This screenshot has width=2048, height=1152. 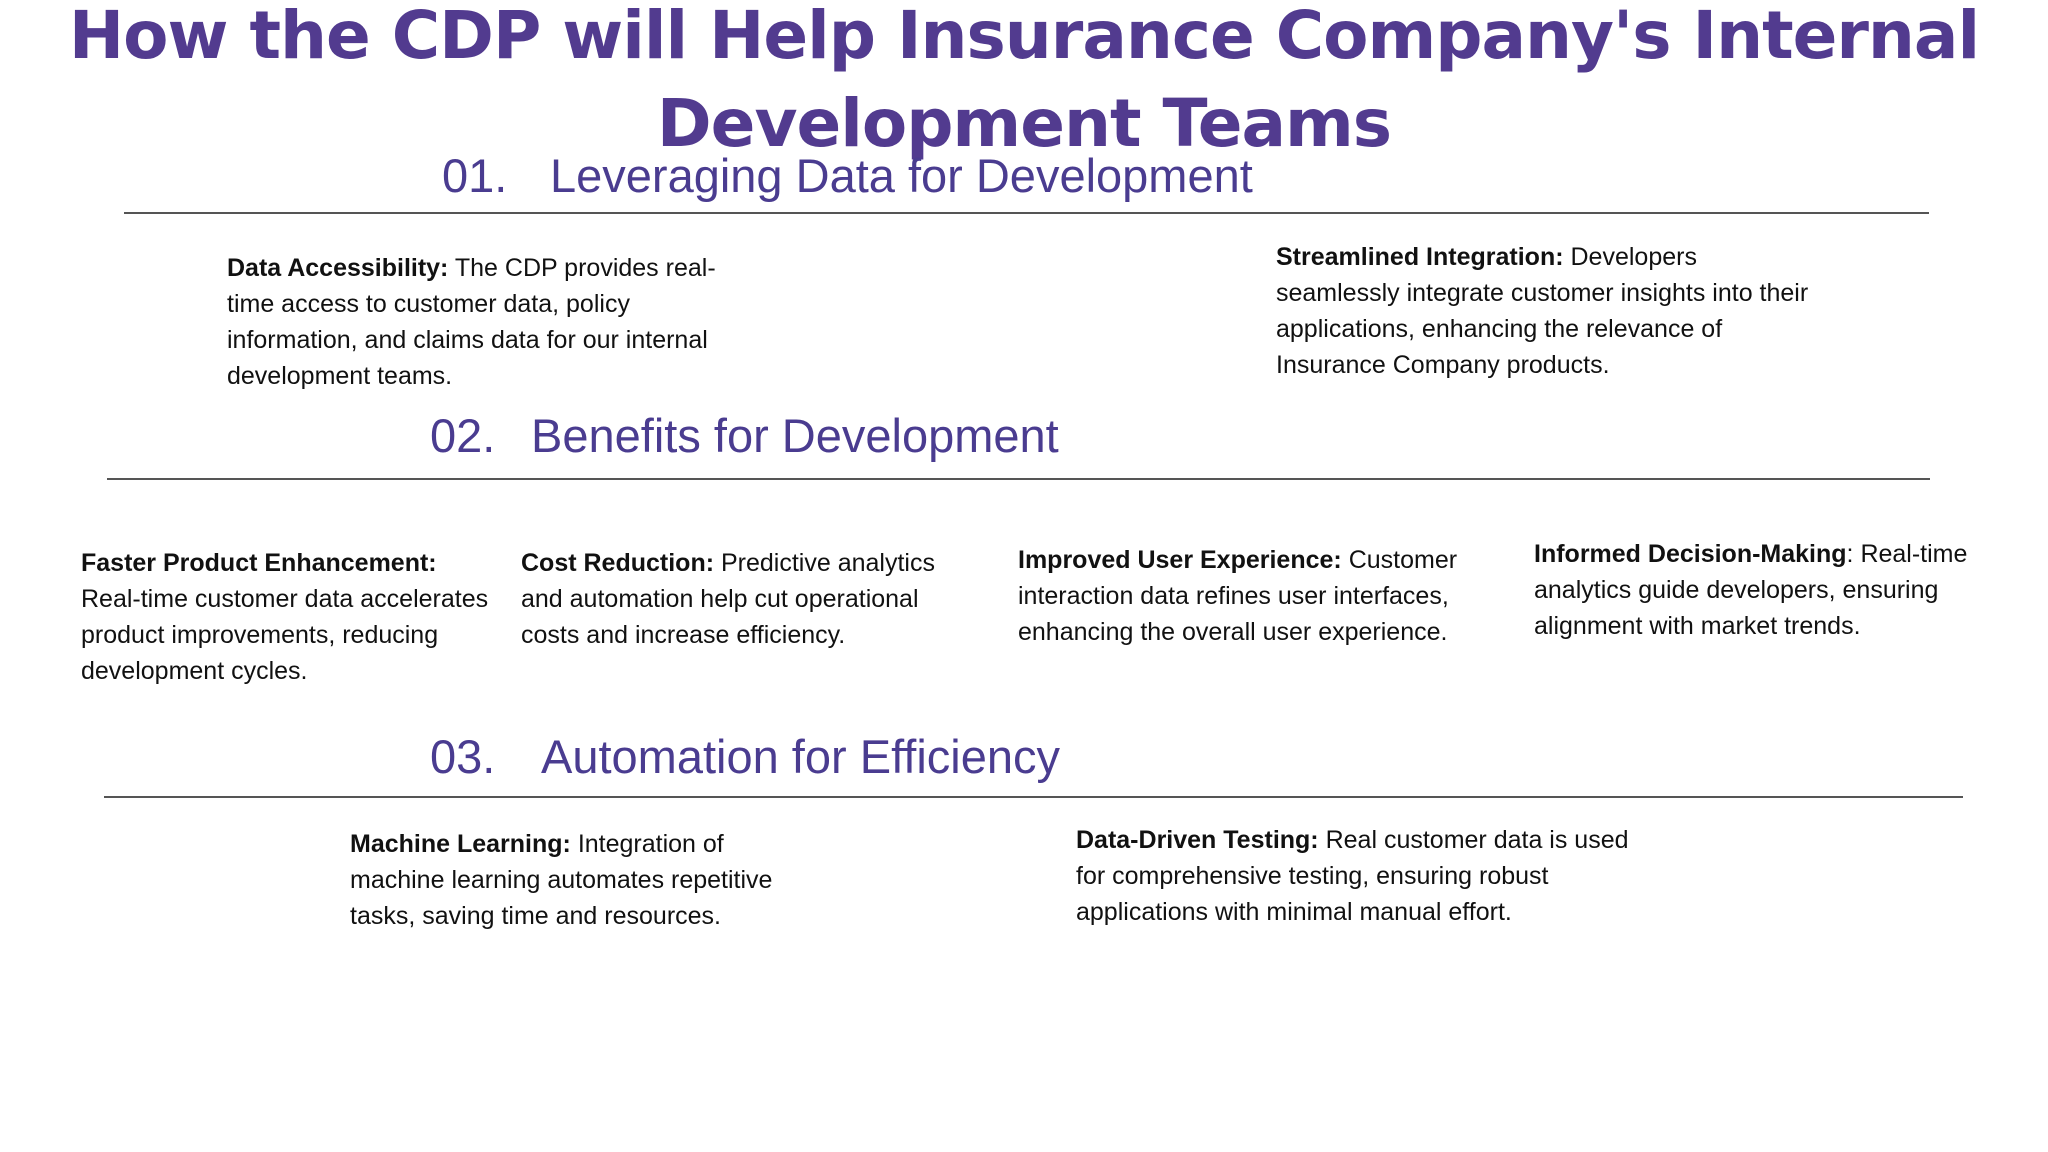 I want to click on item-cost-reduction-label: Cost Reduction:, so click(x=618, y=563).